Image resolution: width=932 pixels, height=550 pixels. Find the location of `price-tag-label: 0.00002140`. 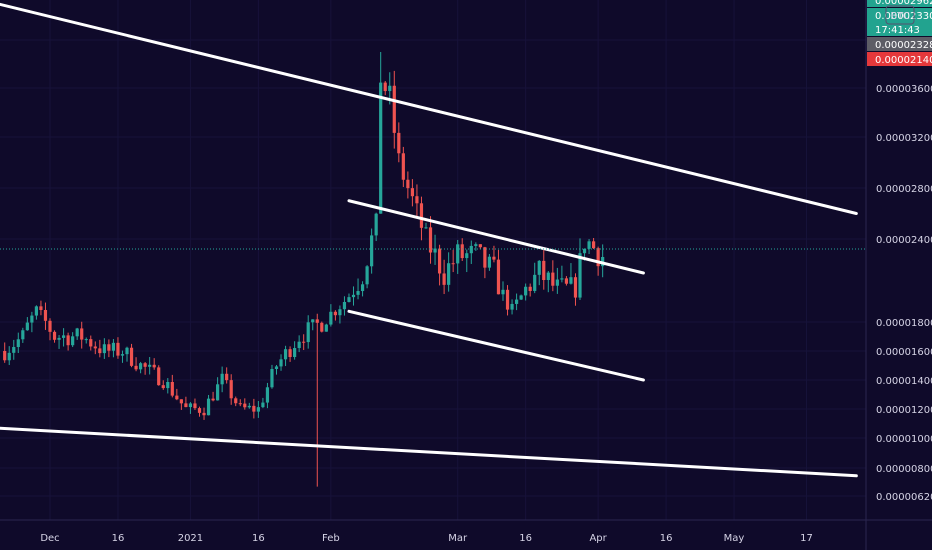

price-tag-label: 0.00002140 is located at coordinates (903, 60).